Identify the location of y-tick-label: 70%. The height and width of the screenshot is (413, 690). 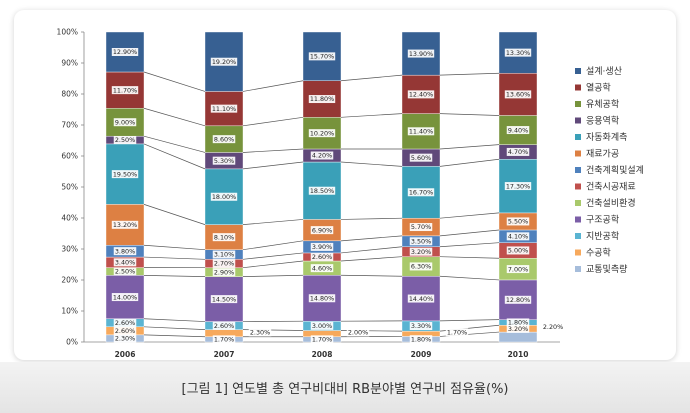
(69, 125).